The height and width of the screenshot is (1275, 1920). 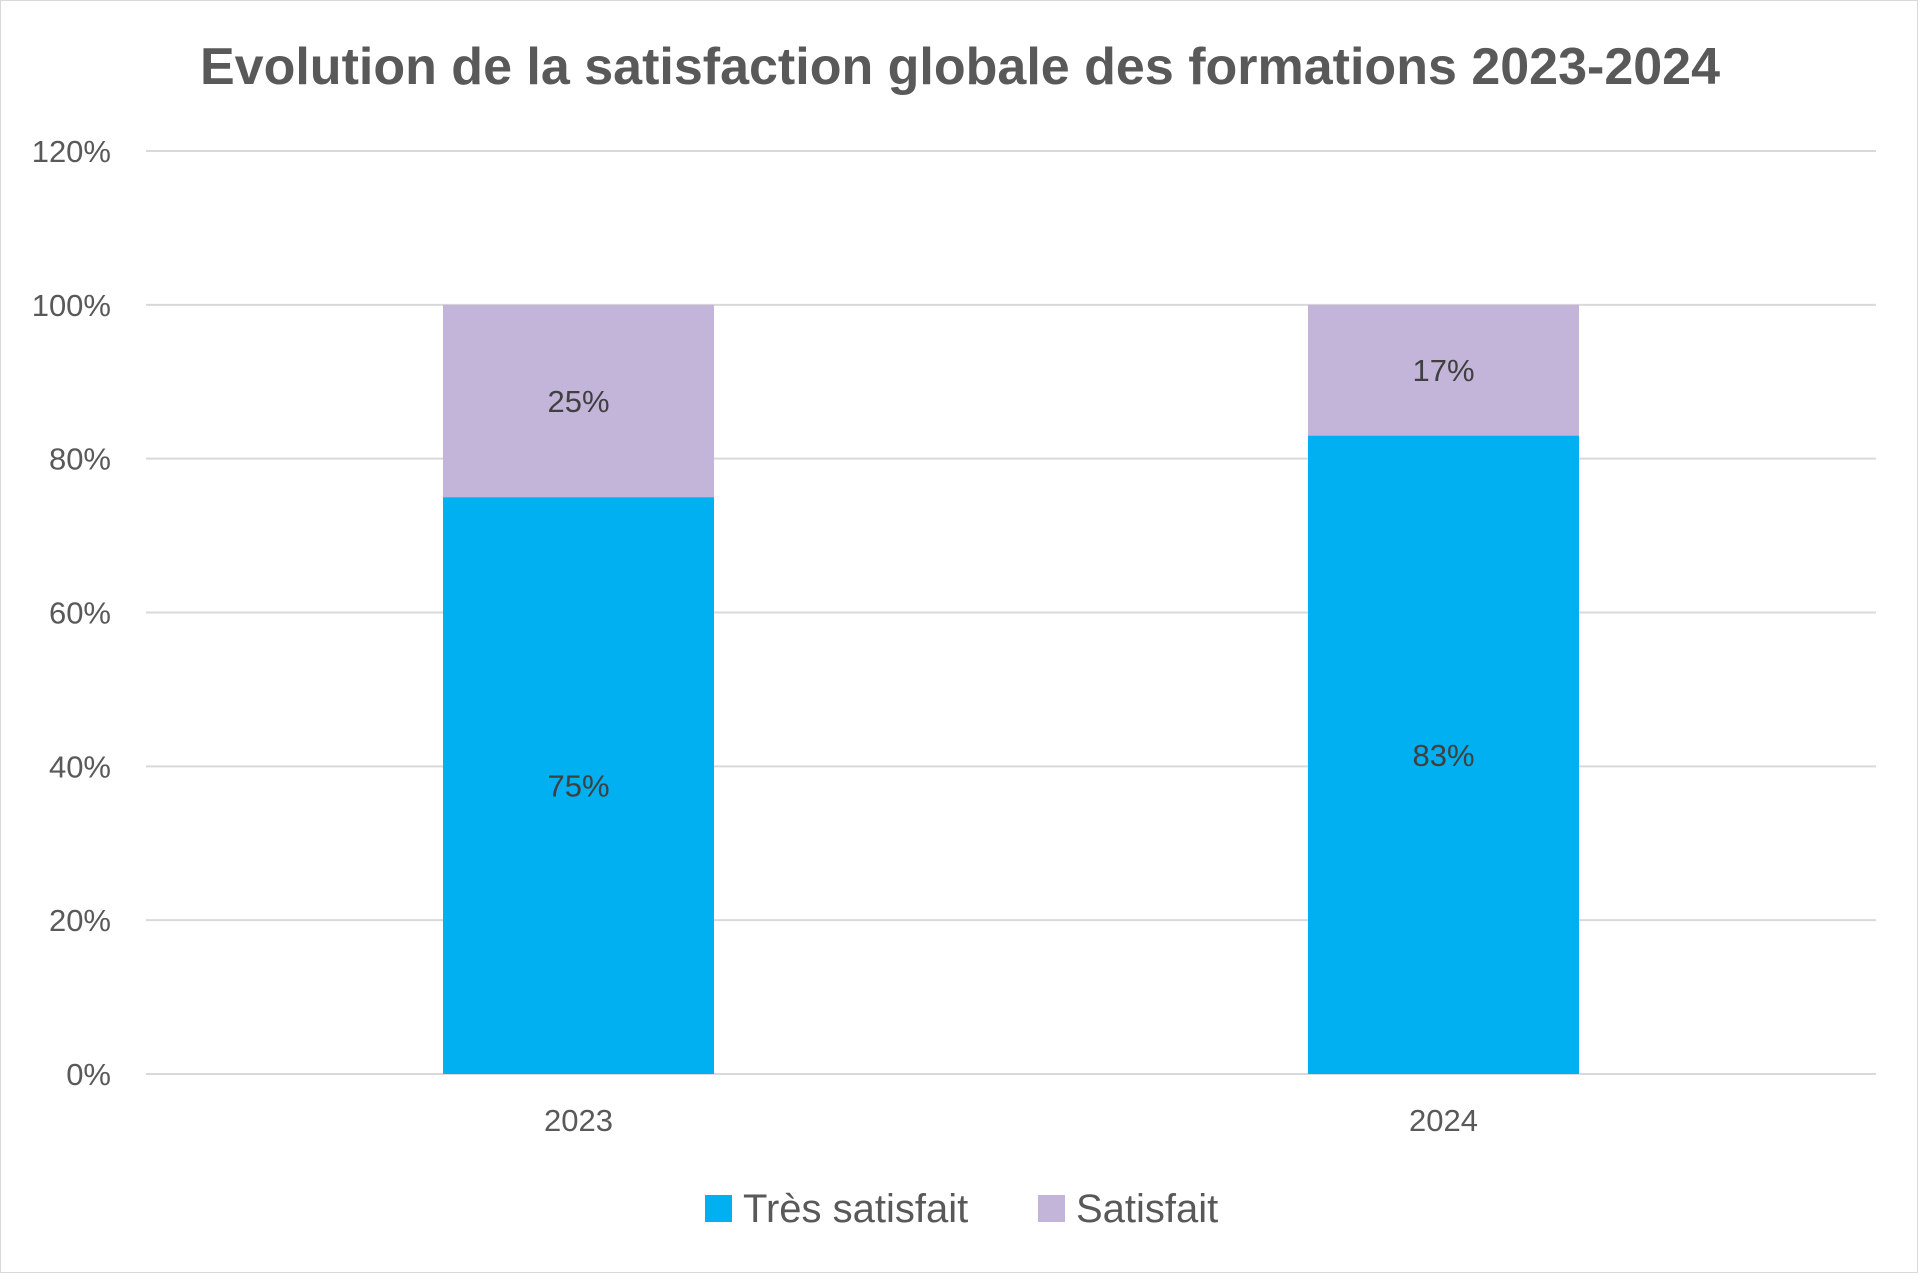 What do you see at coordinates (71, 151) in the screenshot?
I see `y-tick-label: 120%` at bounding box center [71, 151].